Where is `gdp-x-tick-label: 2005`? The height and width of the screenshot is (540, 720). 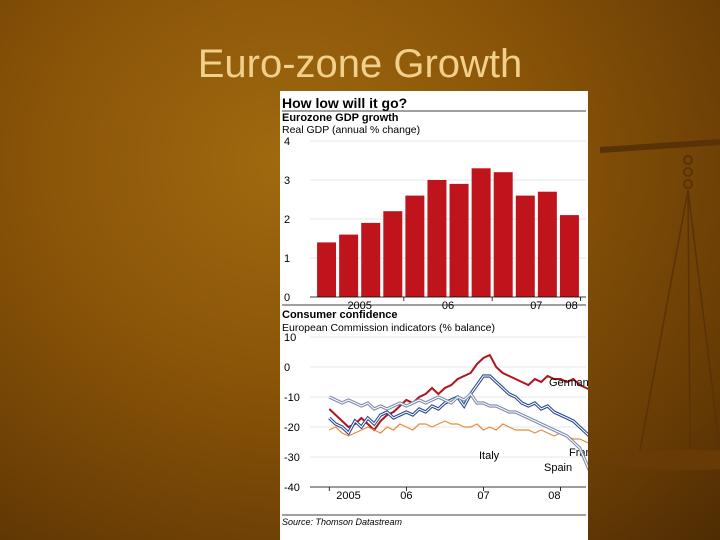 gdp-x-tick-label: 2005 is located at coordinates (359, 306).